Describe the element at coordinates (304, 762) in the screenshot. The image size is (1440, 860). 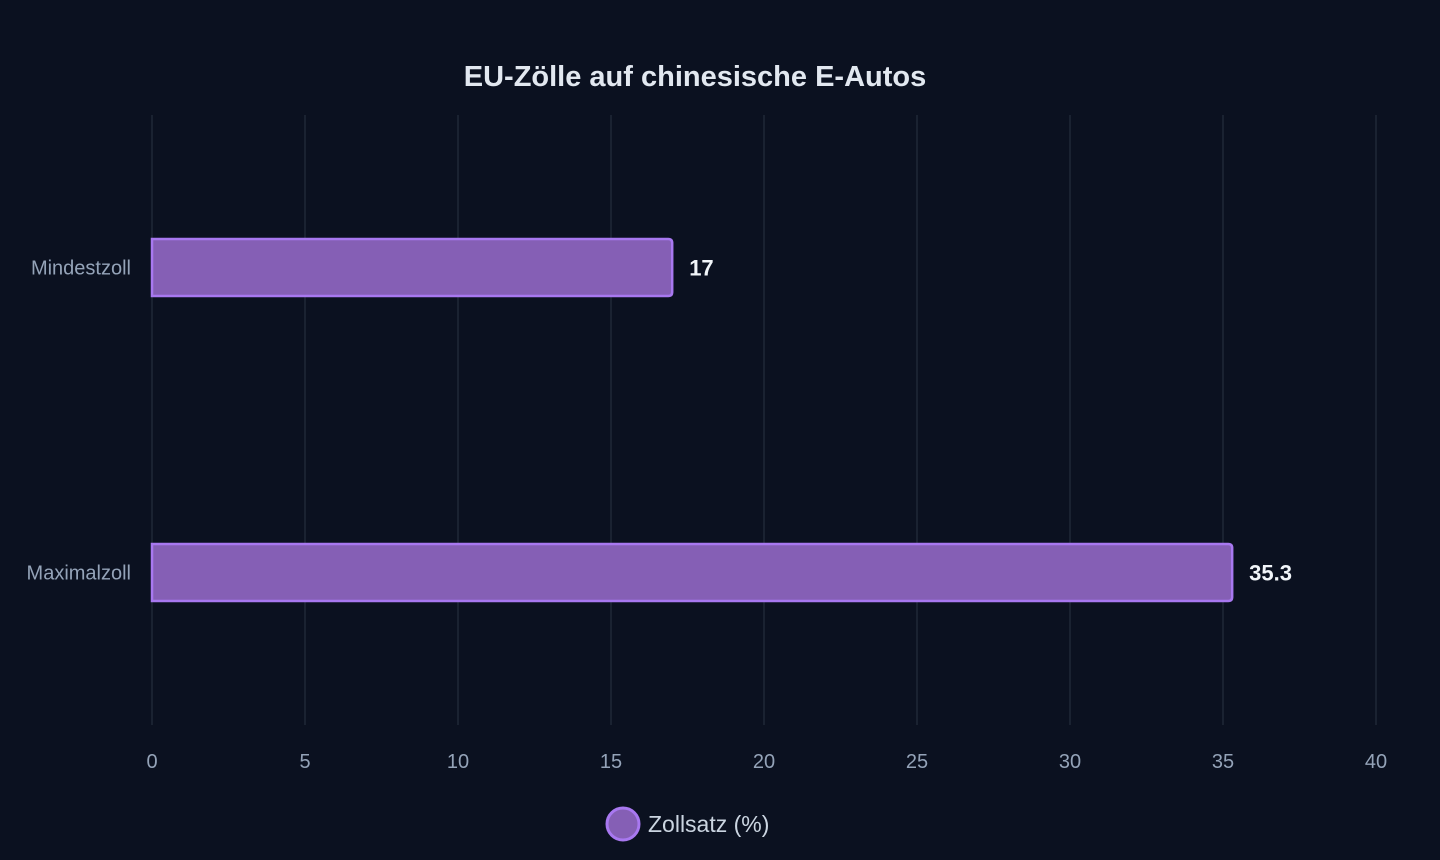
I see `x-tick-label: 5` at that location.